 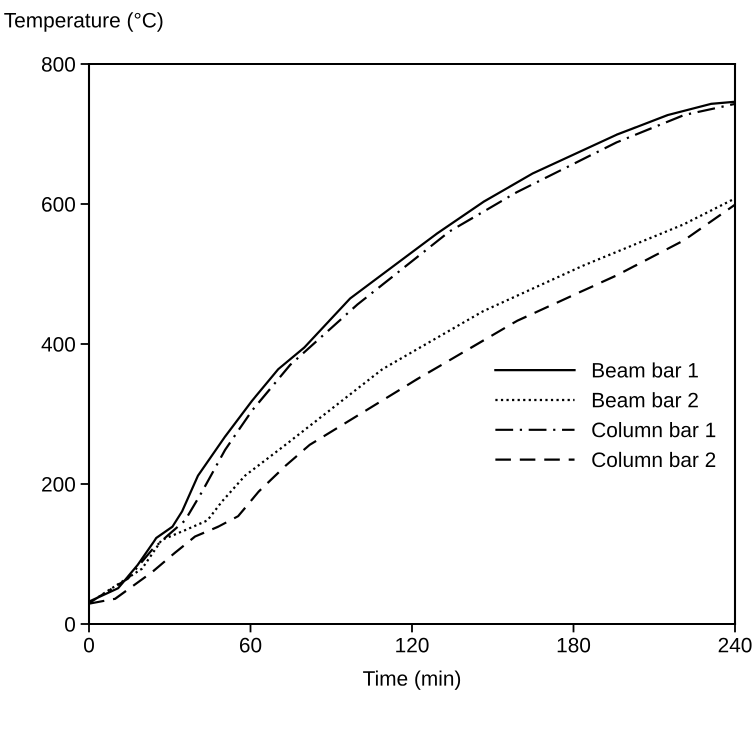 What do you see at coordinates (411, 680) in the screenshot?
I see `x-axis-title: Time (min)` at bounding box center [411, 680].